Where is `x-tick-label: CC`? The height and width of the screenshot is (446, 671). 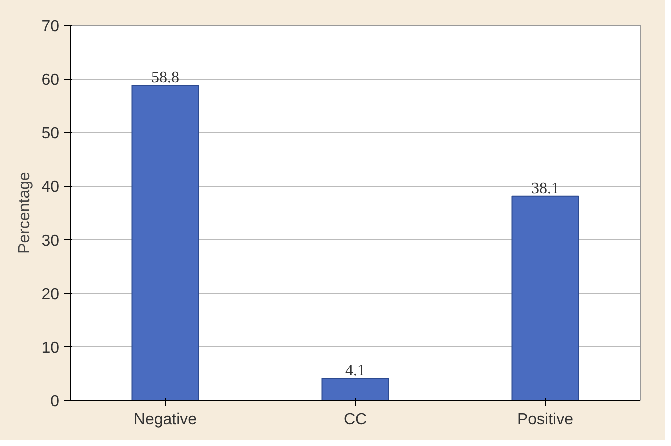
x-tick-label: CC is located at coordinates (356, 420).